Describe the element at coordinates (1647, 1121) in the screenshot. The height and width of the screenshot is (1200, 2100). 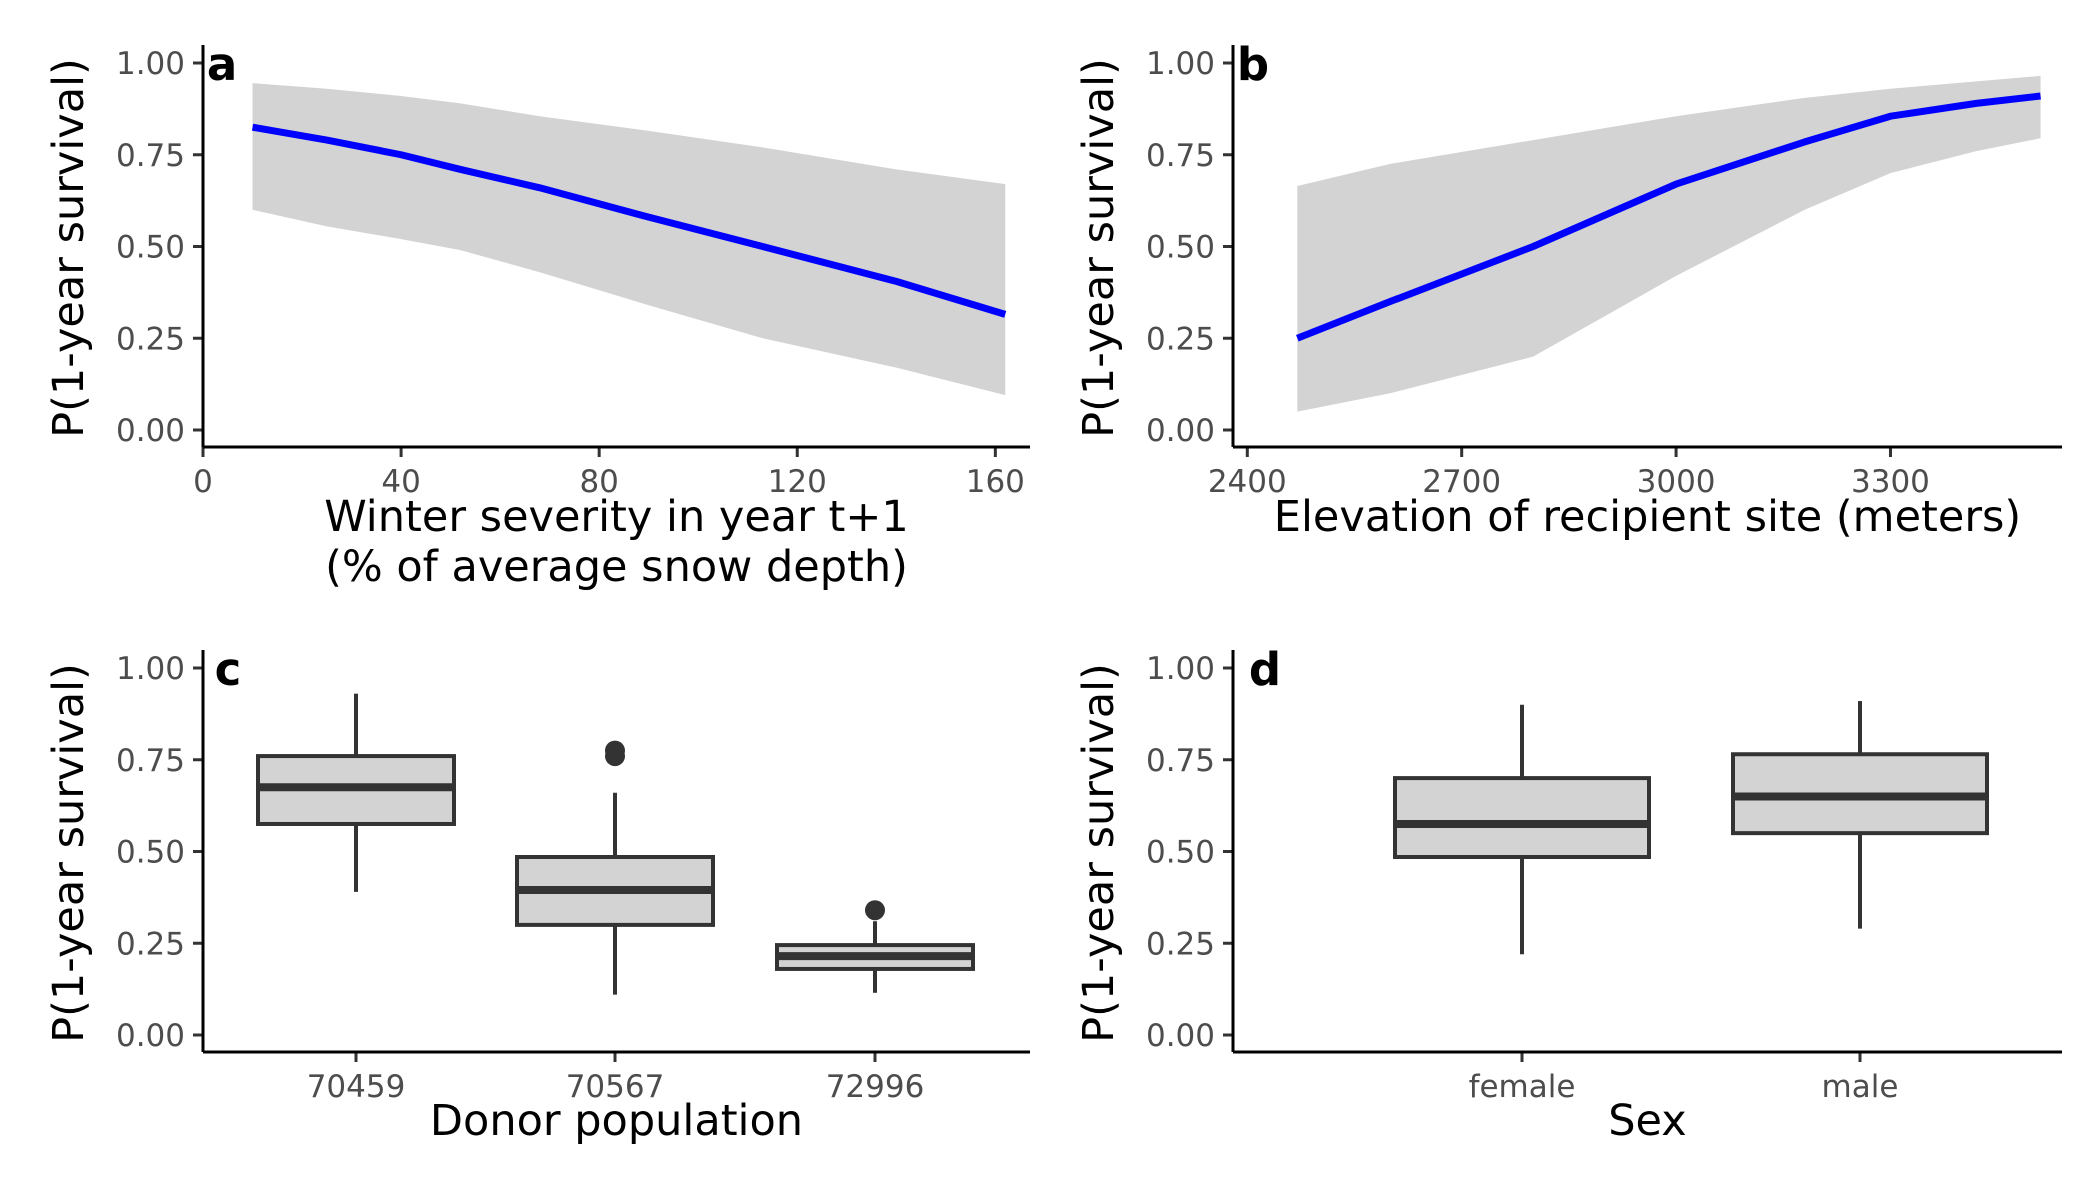
I see `x-axis-title: Sex` at that location.